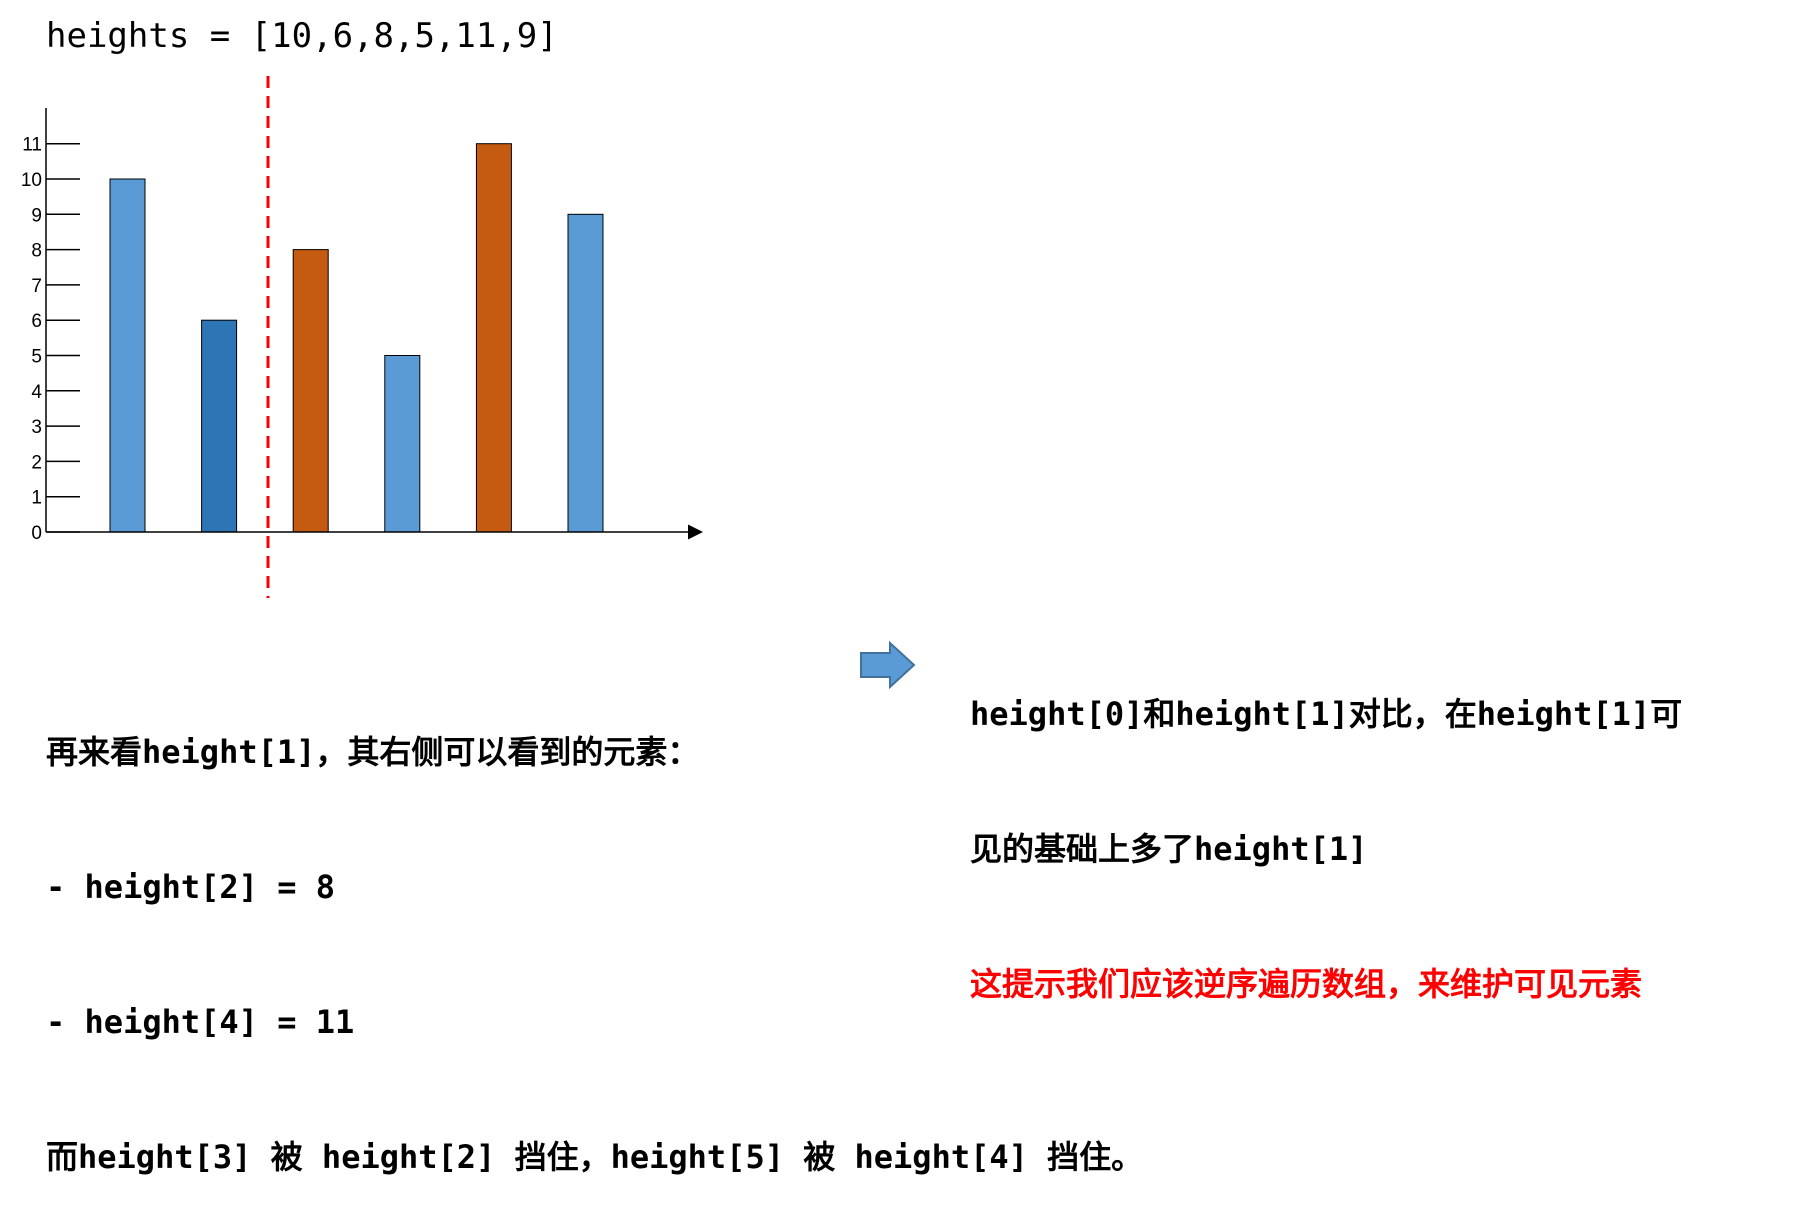 The image size is (1794, 1225). I want to click on y-tick-label: 6, so click(36, 321).